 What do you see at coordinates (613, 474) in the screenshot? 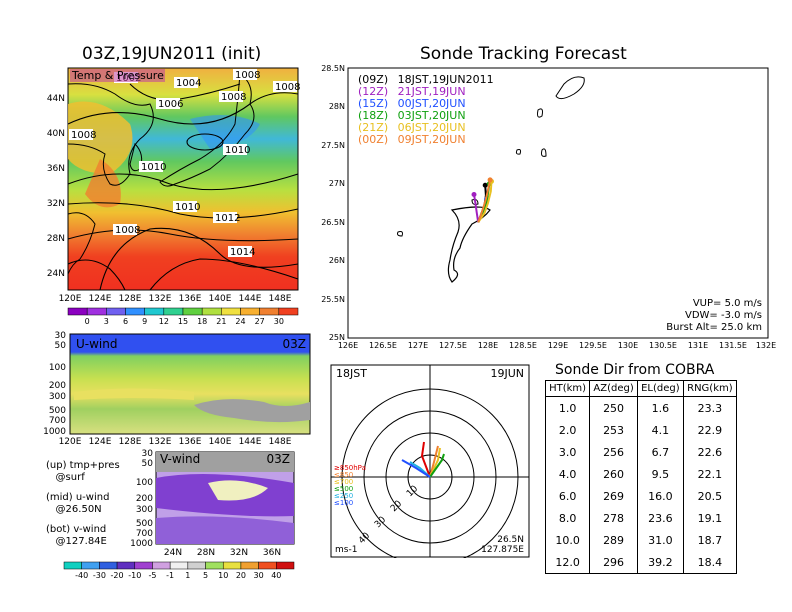
I see `cobra-cell: 260` at bounding box center [613, 474].